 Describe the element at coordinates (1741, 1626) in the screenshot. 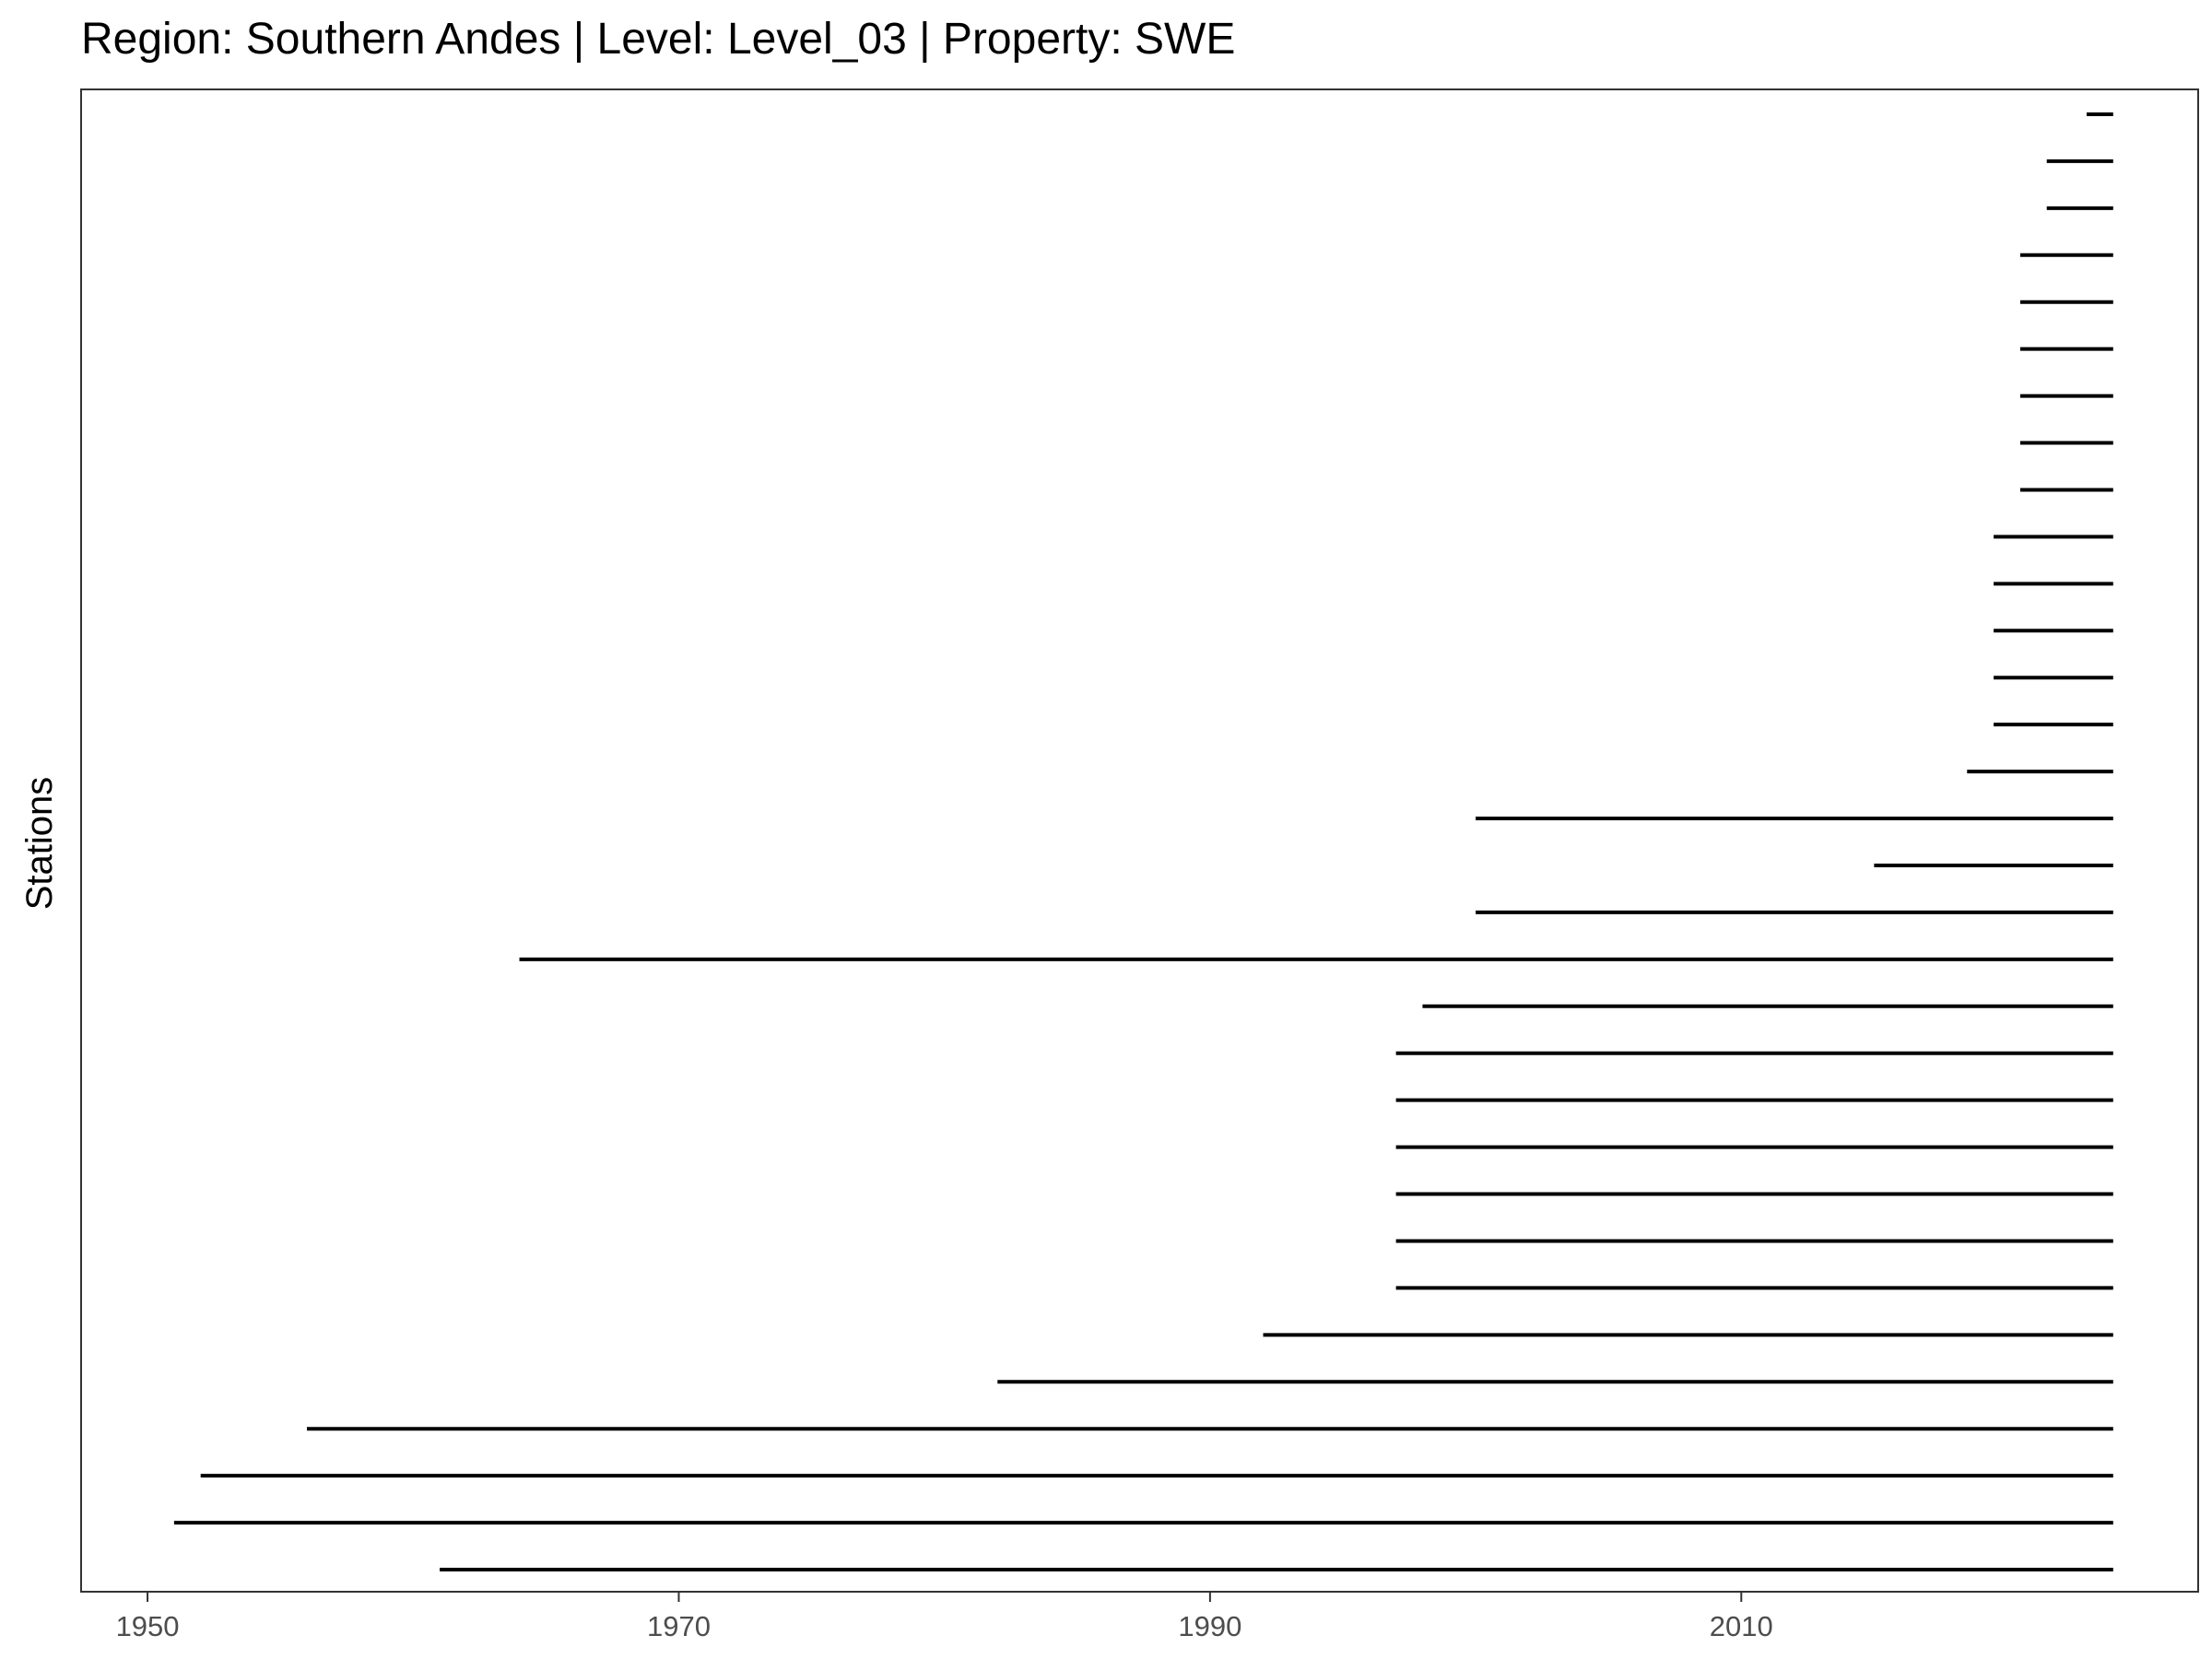

I see `x-tick-label-2010: 2010` at that location.